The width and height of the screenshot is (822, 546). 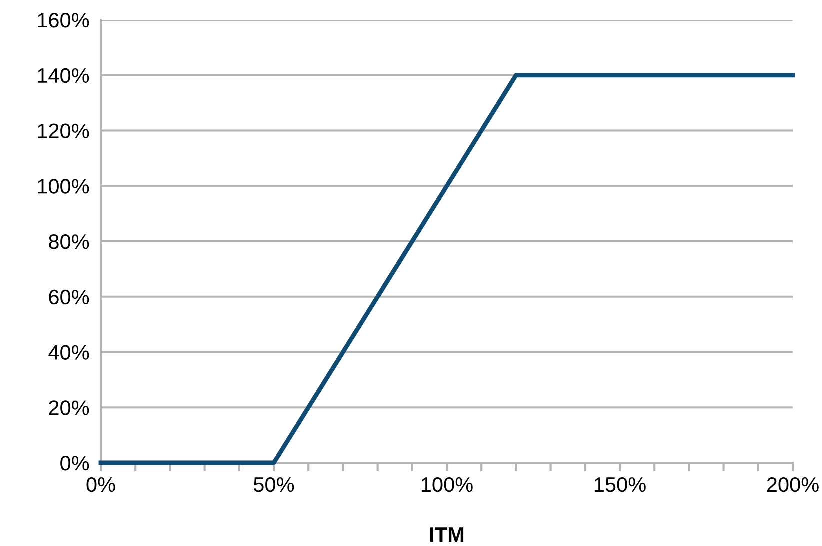 What do you see at coordinates (69, 242) in the screenshot?
I see `y-tick-label: 80%` at bounding box center [69, 242].